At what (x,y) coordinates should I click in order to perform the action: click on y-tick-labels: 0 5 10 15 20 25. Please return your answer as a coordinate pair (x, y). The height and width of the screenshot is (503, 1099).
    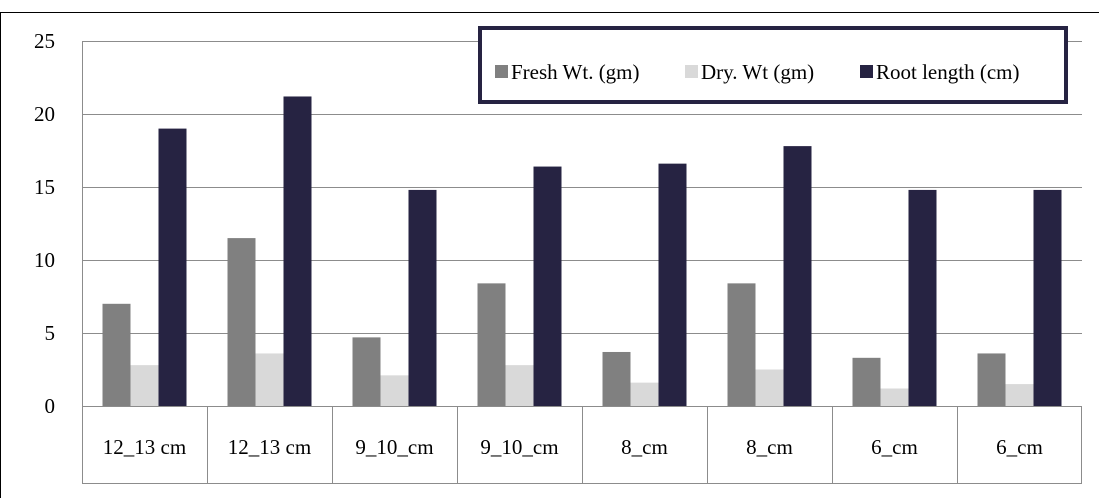
    Looking at the image, I should click on (44, 223).